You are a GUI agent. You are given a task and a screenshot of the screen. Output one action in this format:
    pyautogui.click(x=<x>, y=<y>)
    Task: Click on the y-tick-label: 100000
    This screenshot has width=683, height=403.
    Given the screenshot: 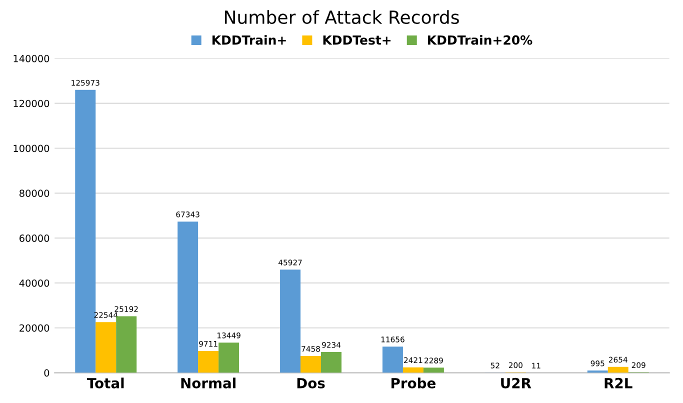 What is the action you would take?
    pyautogui.click(x=32, y=148)
    